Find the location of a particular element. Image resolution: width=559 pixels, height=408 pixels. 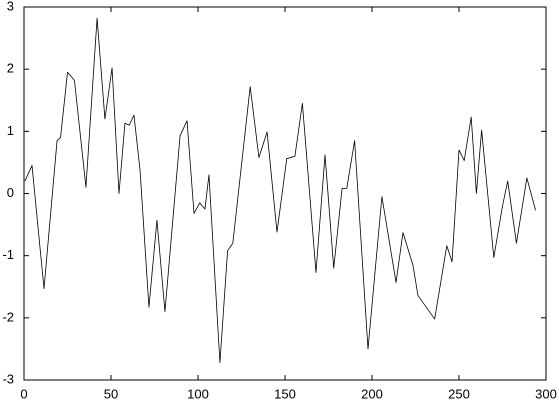

x-tick-label: 200 is located at coordinates (372, 393).